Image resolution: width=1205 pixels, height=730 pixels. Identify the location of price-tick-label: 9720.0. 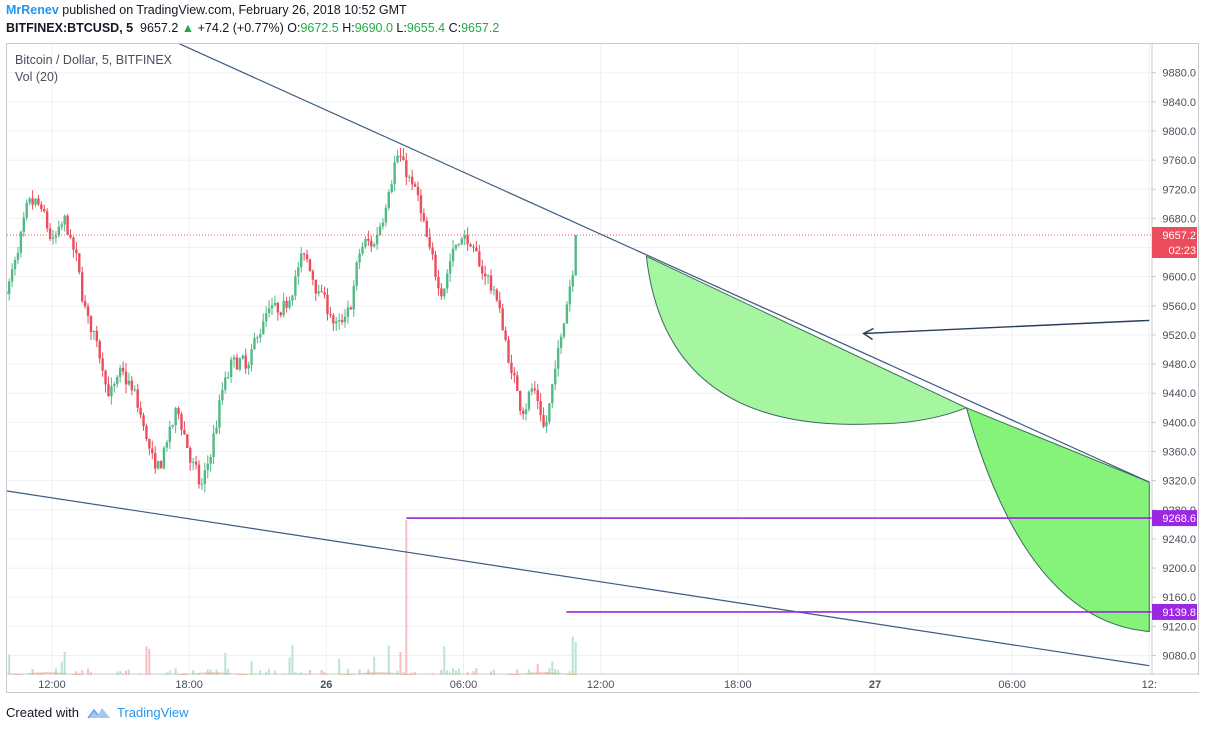
(1179, 190).